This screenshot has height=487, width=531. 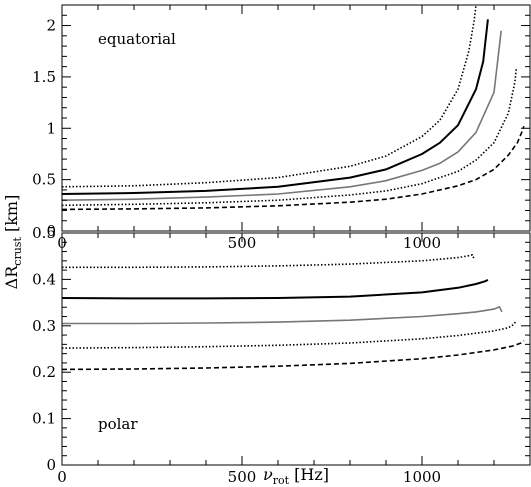 What do you see at coordinates (118, 424) in the screenshot?
I see `panel-annotation: polar` at bounding box center [118, 424].